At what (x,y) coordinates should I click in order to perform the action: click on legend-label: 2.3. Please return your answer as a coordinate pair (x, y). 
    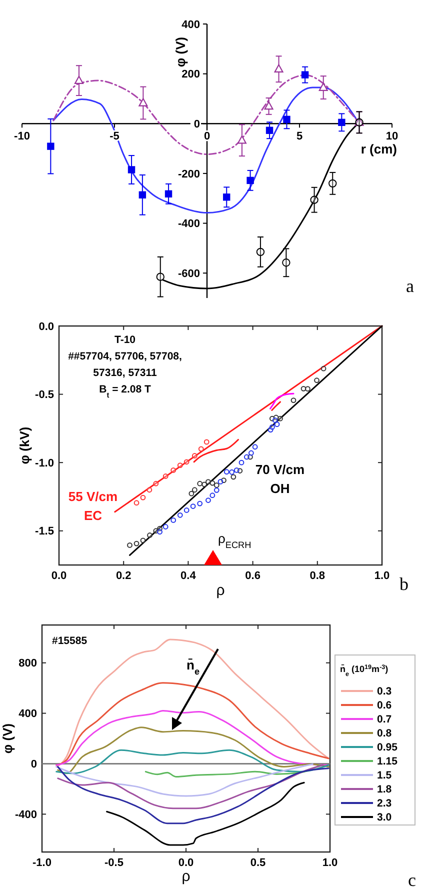
    Looking at the image, I should click on (384, 804).